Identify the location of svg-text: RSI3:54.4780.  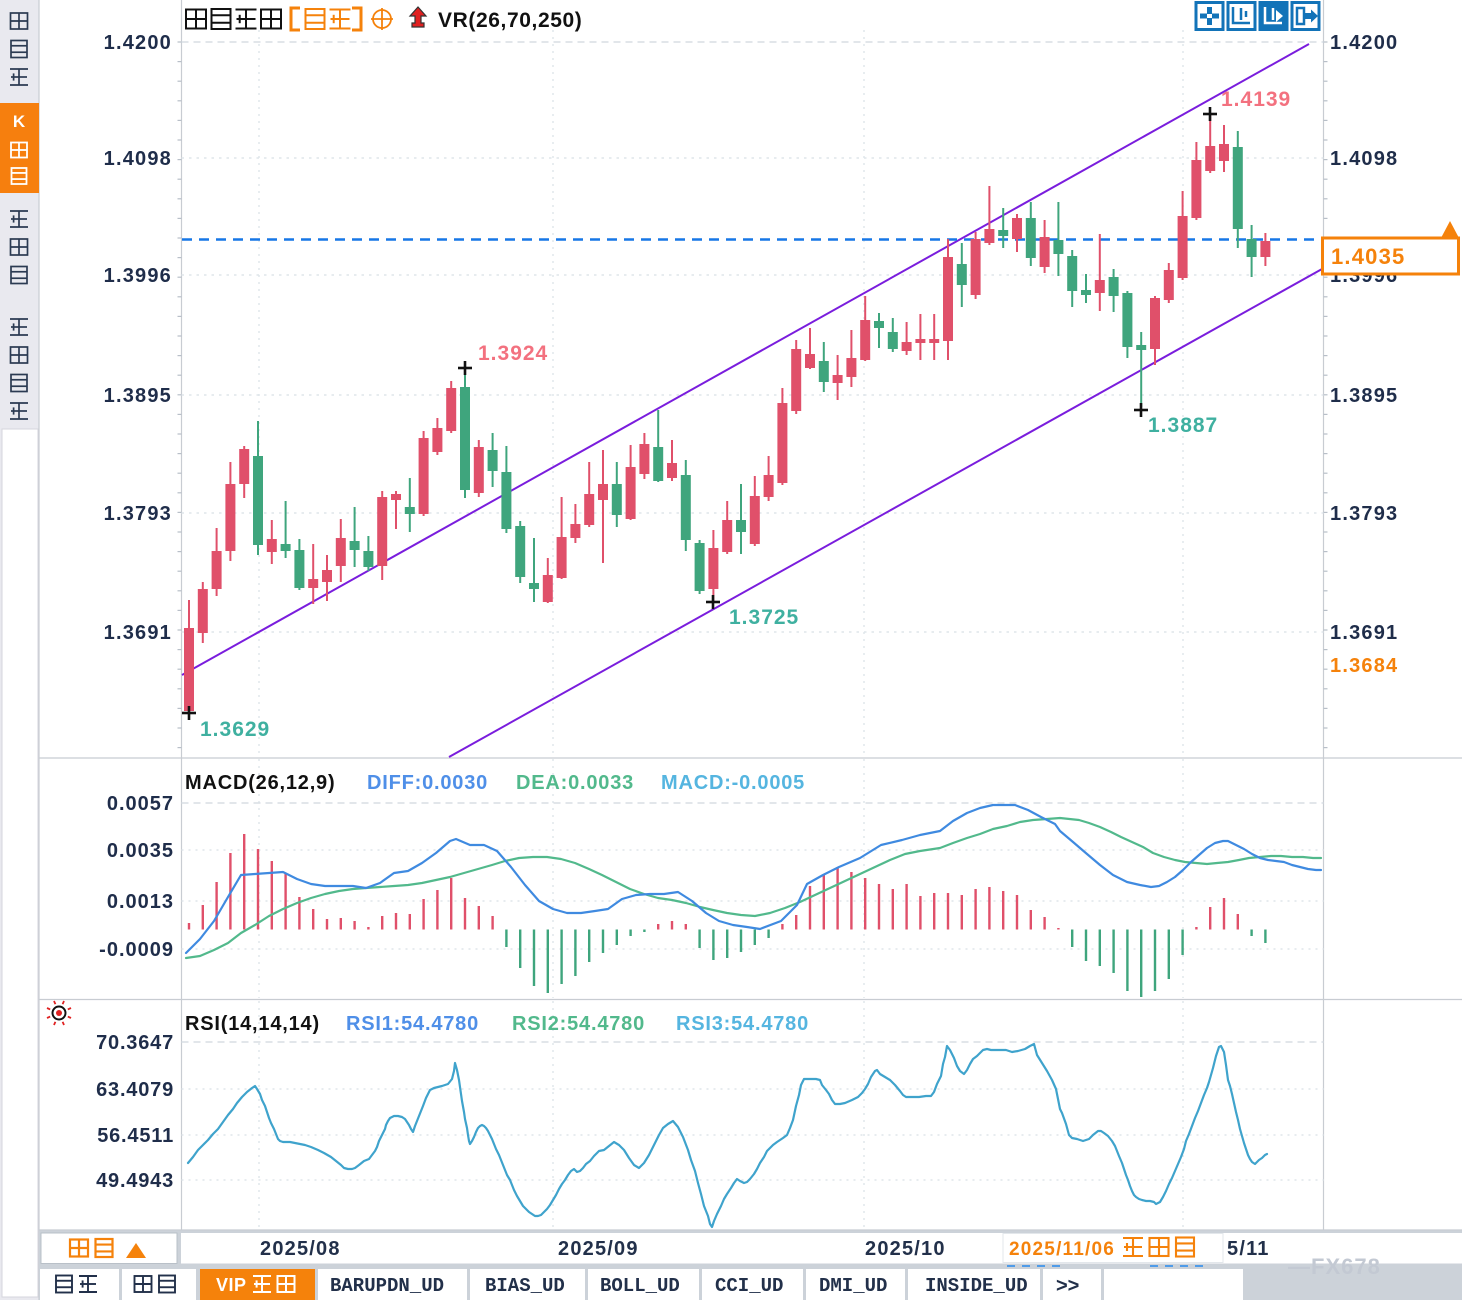
(742, 1024).